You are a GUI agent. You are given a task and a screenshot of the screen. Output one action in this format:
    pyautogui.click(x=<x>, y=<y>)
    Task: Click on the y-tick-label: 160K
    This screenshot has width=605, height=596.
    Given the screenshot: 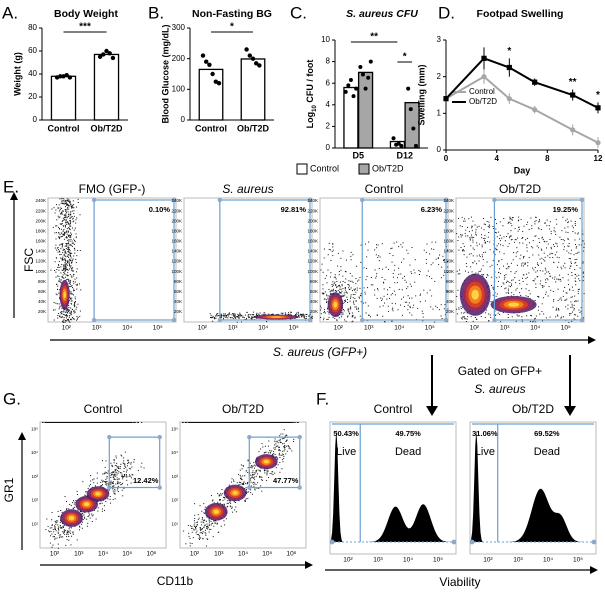 What is the action you would take?
    pyautogui.click(x=312, y=241)
    